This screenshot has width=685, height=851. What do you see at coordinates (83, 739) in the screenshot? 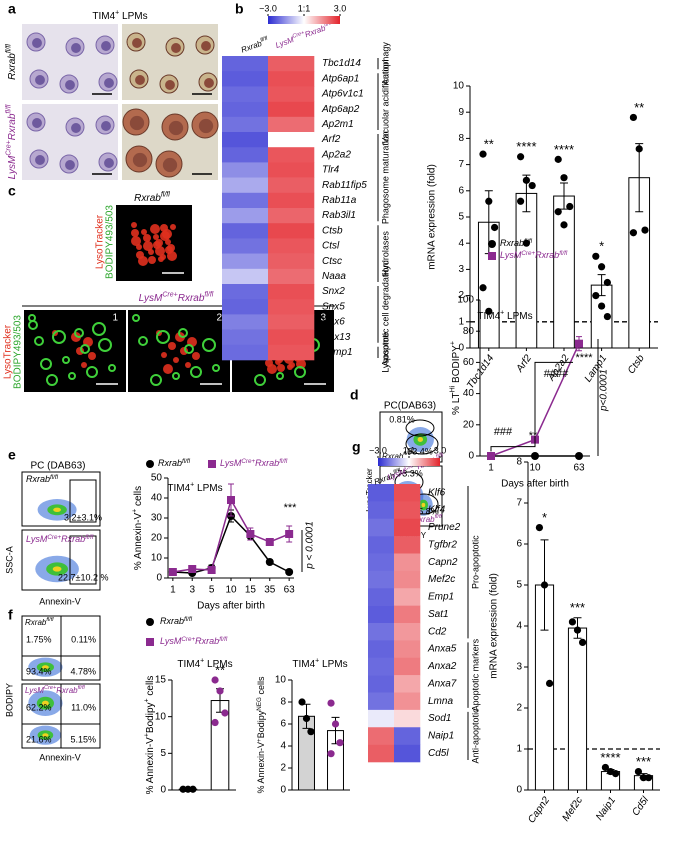
I see `label: 5.15%` at bounding box center [83, 739].